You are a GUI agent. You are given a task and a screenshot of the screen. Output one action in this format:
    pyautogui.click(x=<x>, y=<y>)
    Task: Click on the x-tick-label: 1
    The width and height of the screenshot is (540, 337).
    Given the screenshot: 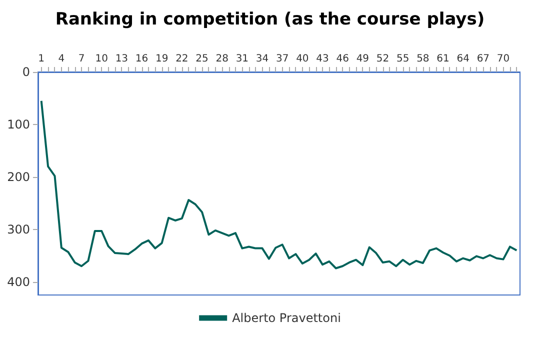 What is the action you would take?
    pyautogui.click(x=41, y=59)
    